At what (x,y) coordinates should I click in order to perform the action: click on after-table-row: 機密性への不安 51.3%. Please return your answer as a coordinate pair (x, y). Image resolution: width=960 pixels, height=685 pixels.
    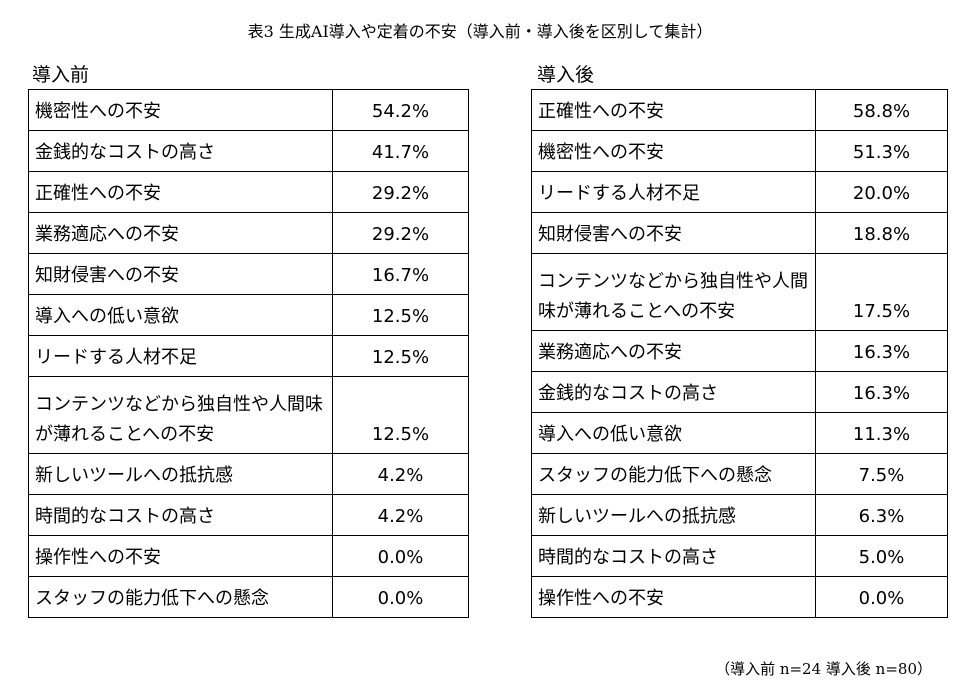
    Looking at the image, I should click on (739, 151).